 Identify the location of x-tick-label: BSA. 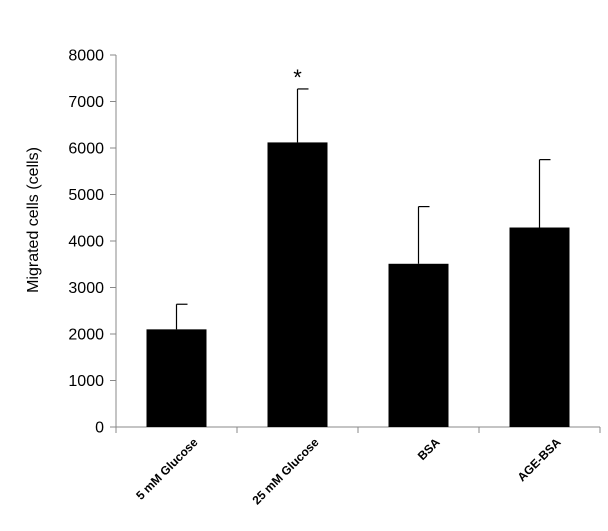
(429, 449).